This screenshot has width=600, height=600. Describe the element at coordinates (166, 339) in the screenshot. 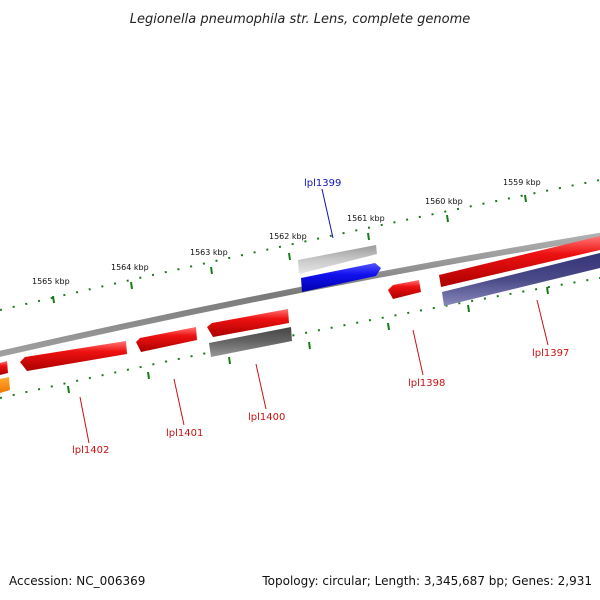

I see `gene-feature-lpl1401` at that location.